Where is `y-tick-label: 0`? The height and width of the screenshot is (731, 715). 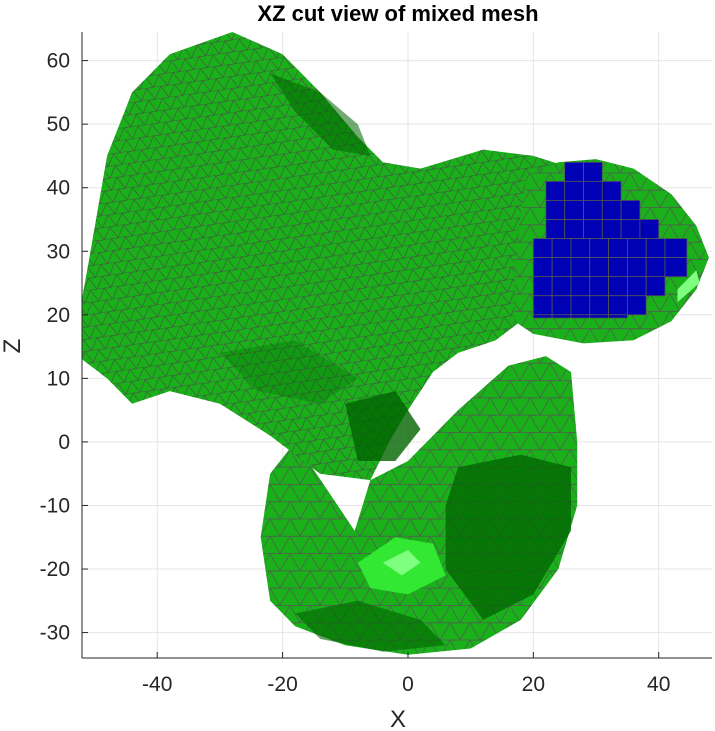 y-tick-label: 0 is located at coordinates (64, 442).